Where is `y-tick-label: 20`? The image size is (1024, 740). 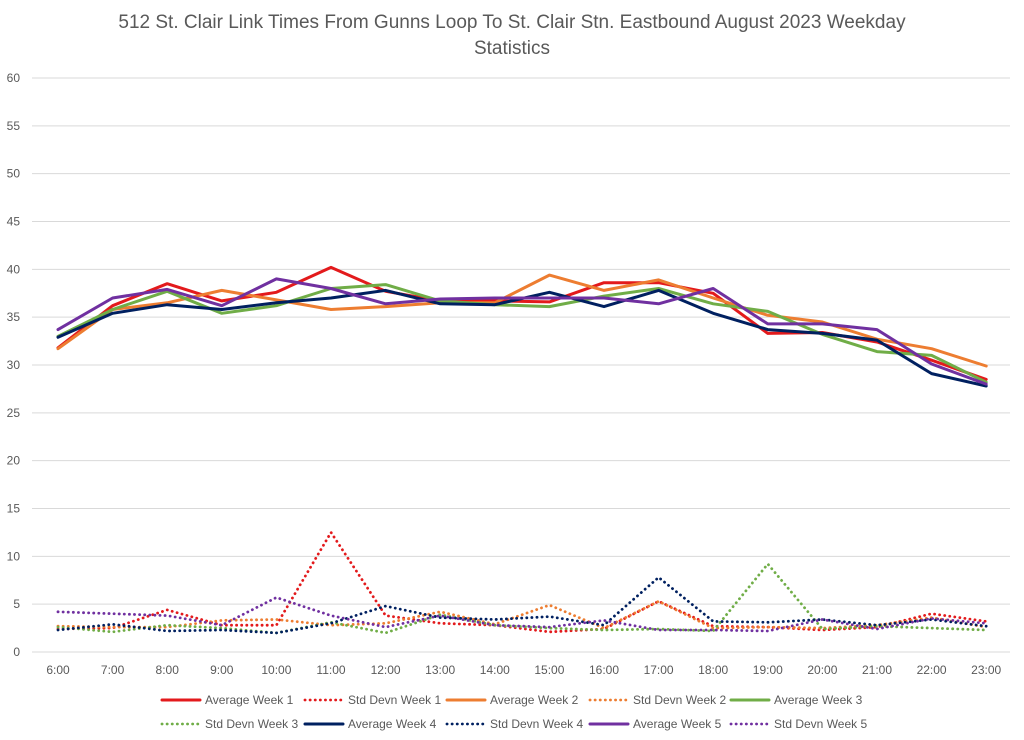
y-tick-label: 20 is located at coordinates (14, 461).